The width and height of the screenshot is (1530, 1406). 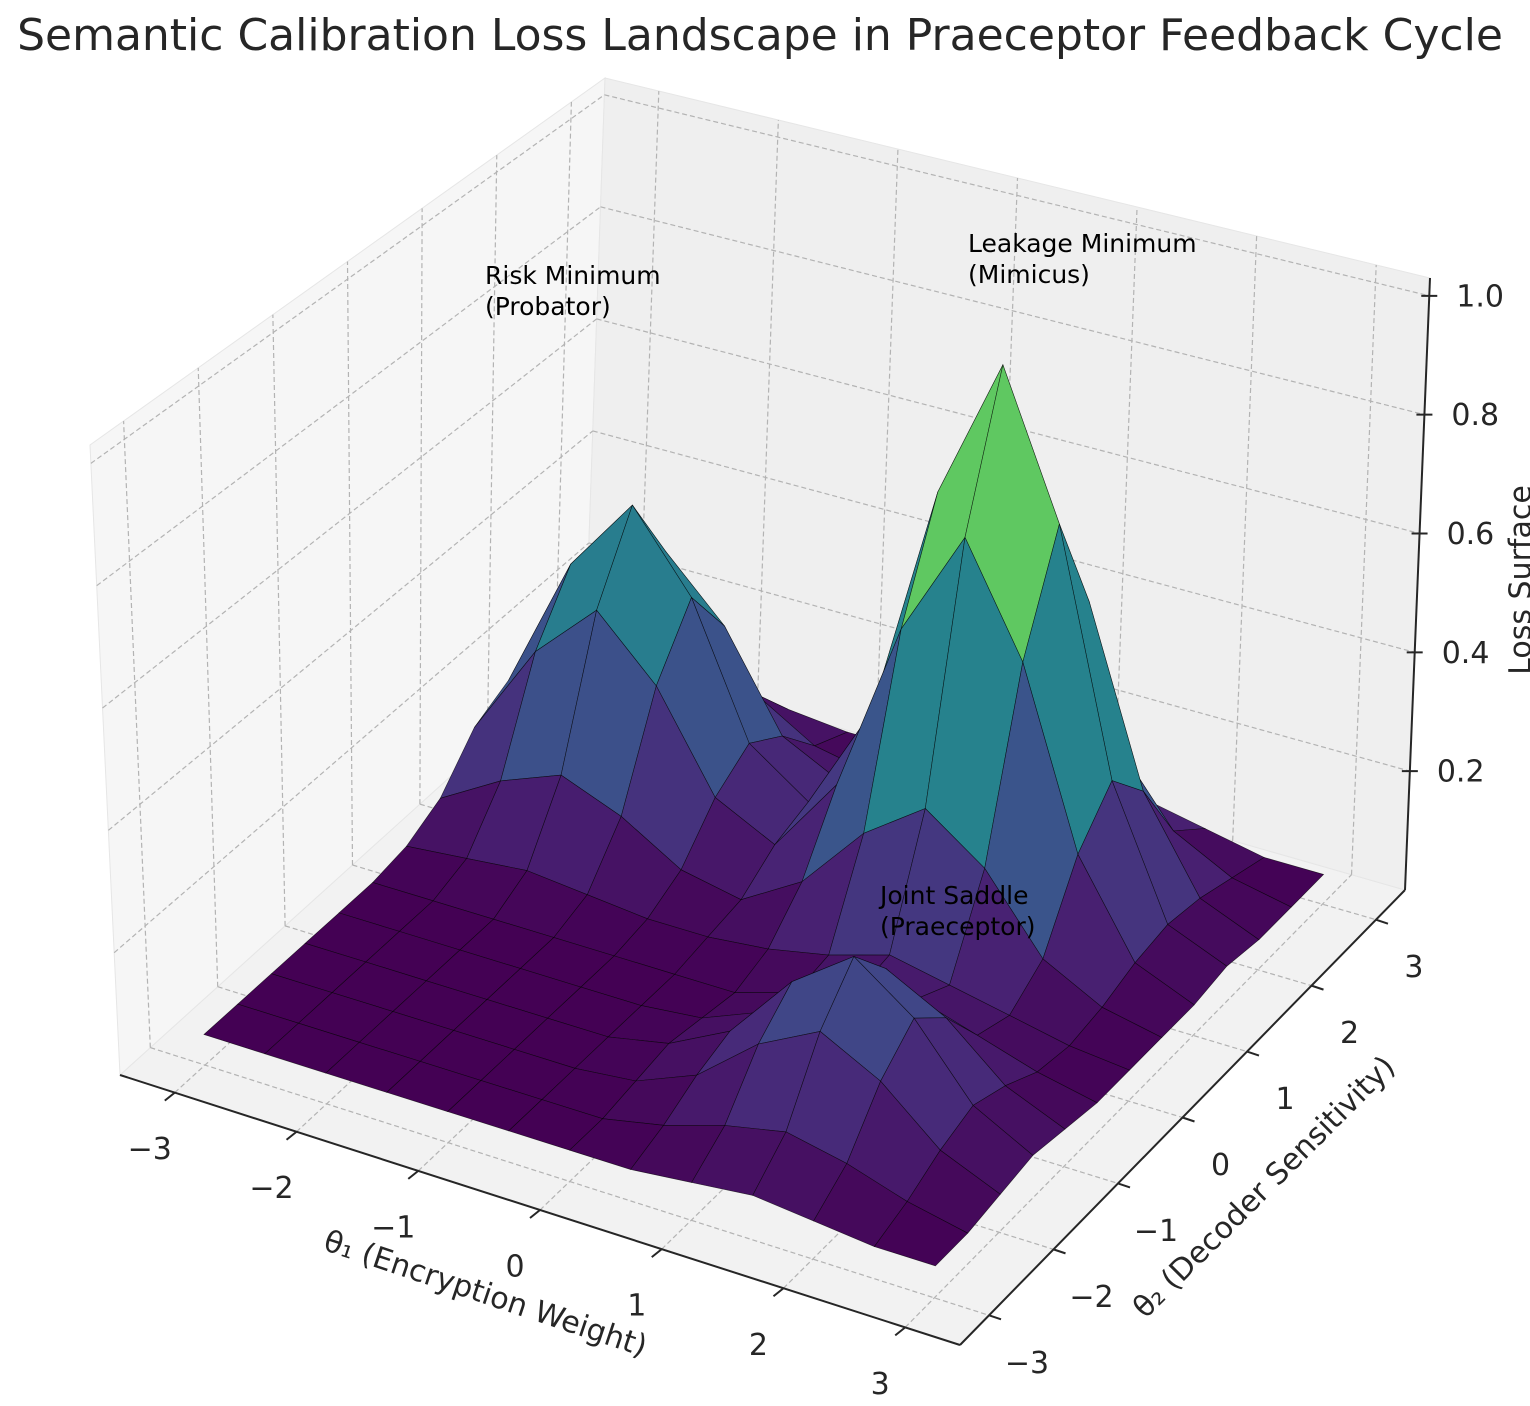 I want to click on annotation: Leakage Minimum, so click(x=1082, y=243).